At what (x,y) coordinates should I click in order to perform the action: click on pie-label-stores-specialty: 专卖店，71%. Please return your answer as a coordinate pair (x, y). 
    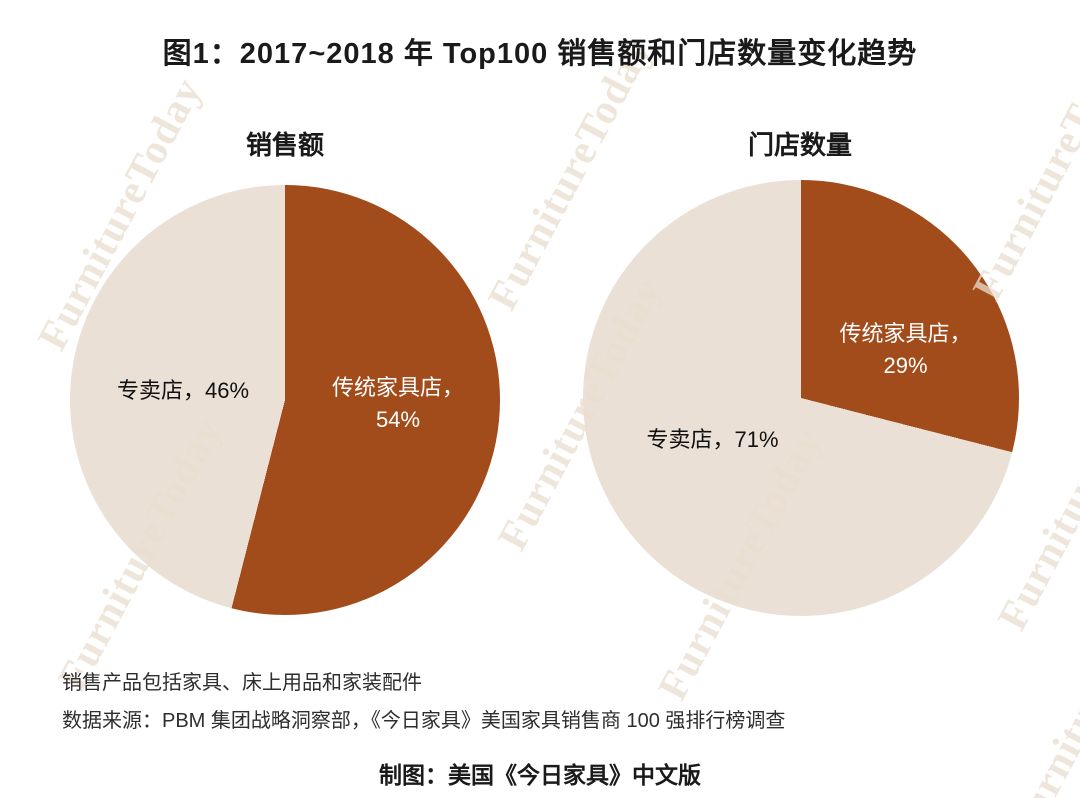
    Looking at the image, I should click on (712, 439).